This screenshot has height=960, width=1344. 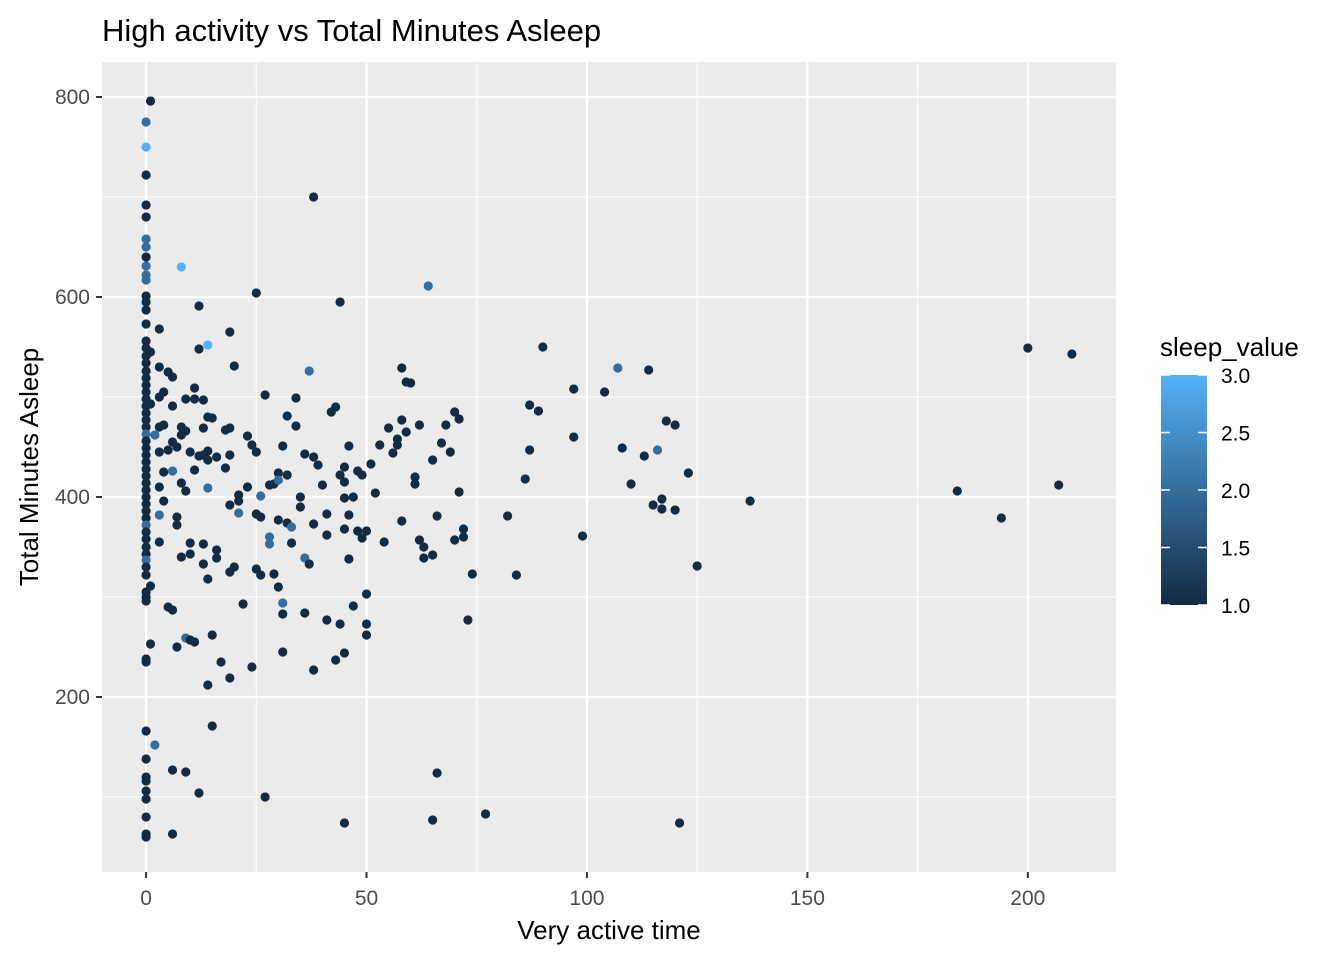 What do you see at coordinates (78, 397) in the screenshot?
I see `y-axis: 200 400 600 800` at bounding box center [78, 397].